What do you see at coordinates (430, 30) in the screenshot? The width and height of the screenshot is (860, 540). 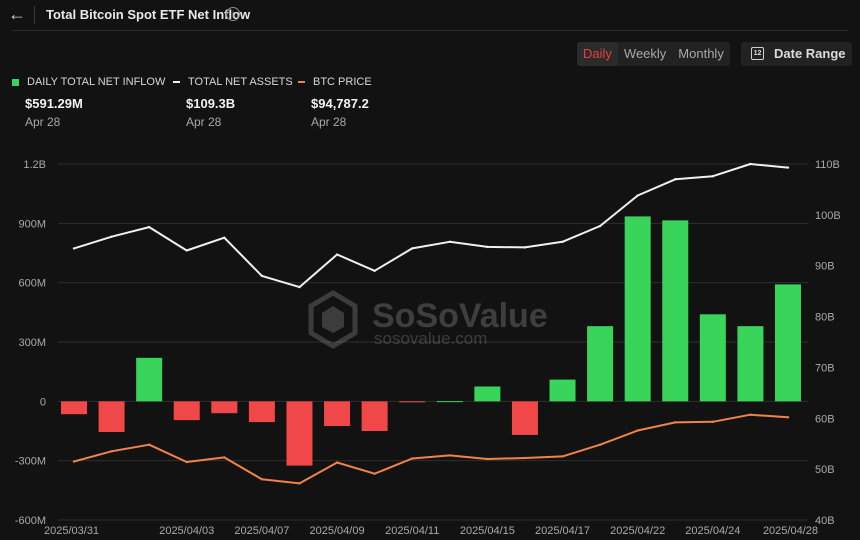 I see `header-divider` at bounding box center [430, 30].